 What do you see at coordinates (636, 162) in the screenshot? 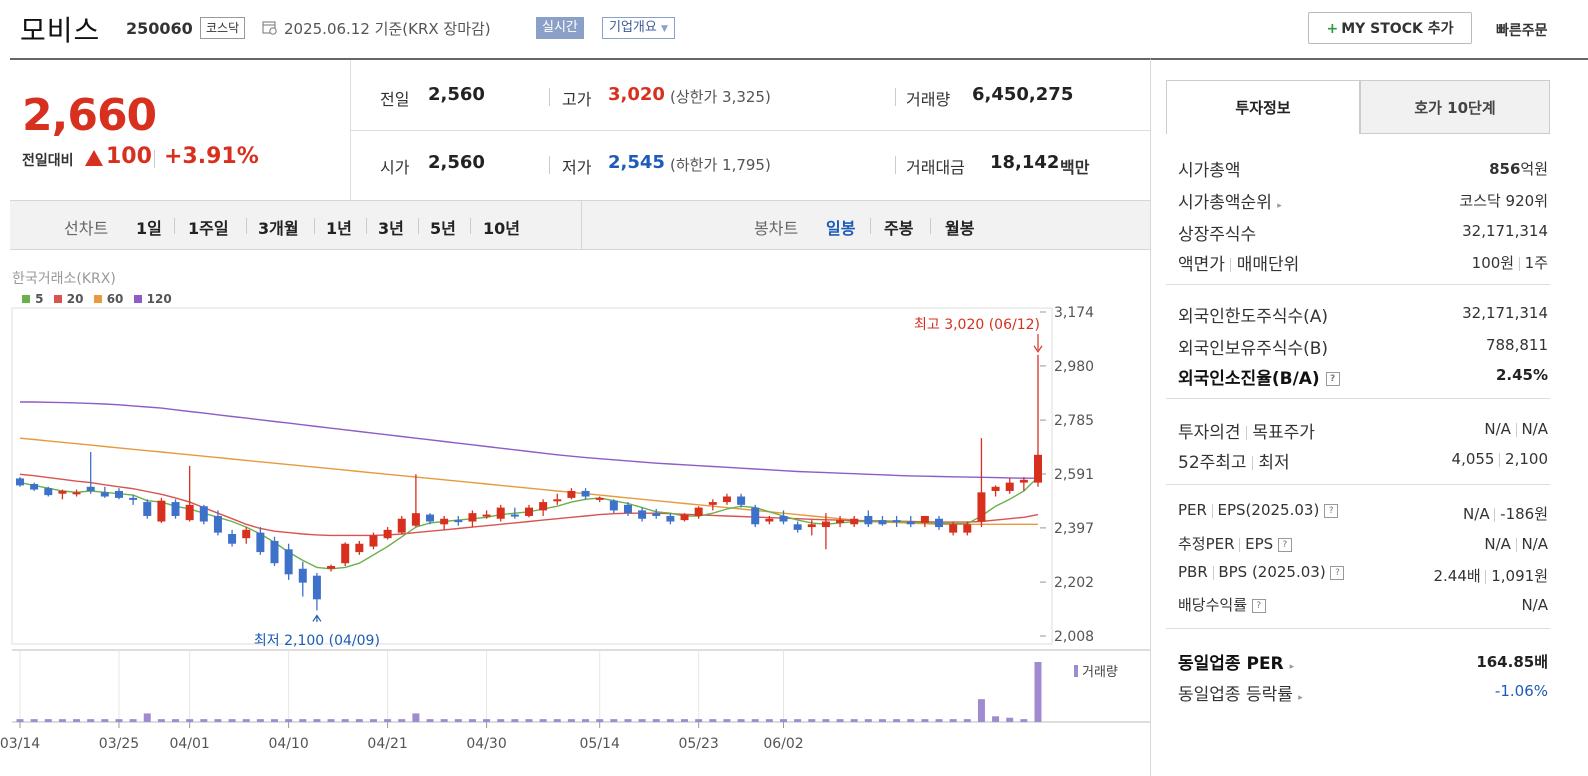
I see `low-value: 2,545` at bounding box center [636, 162].